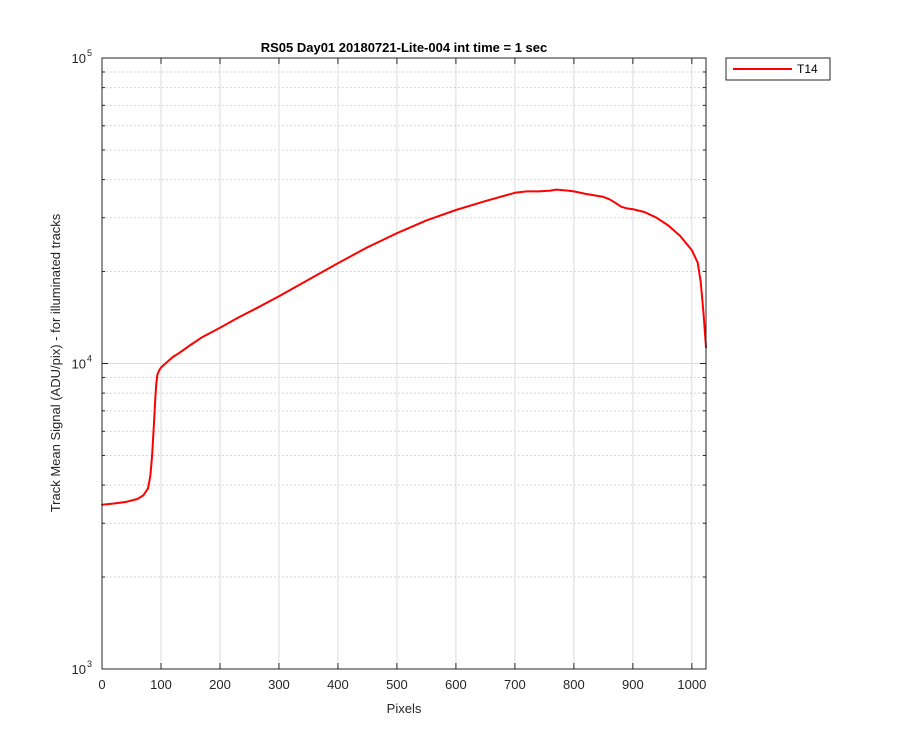 This screenshot has width=900, height=750. Describe the element at coordinates (778, 69) in the screenshot. I see `legend: T14` at that location.